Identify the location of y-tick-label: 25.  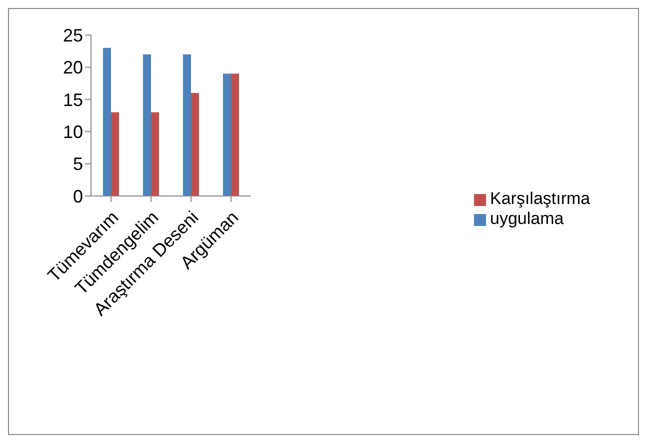
(72, 35).